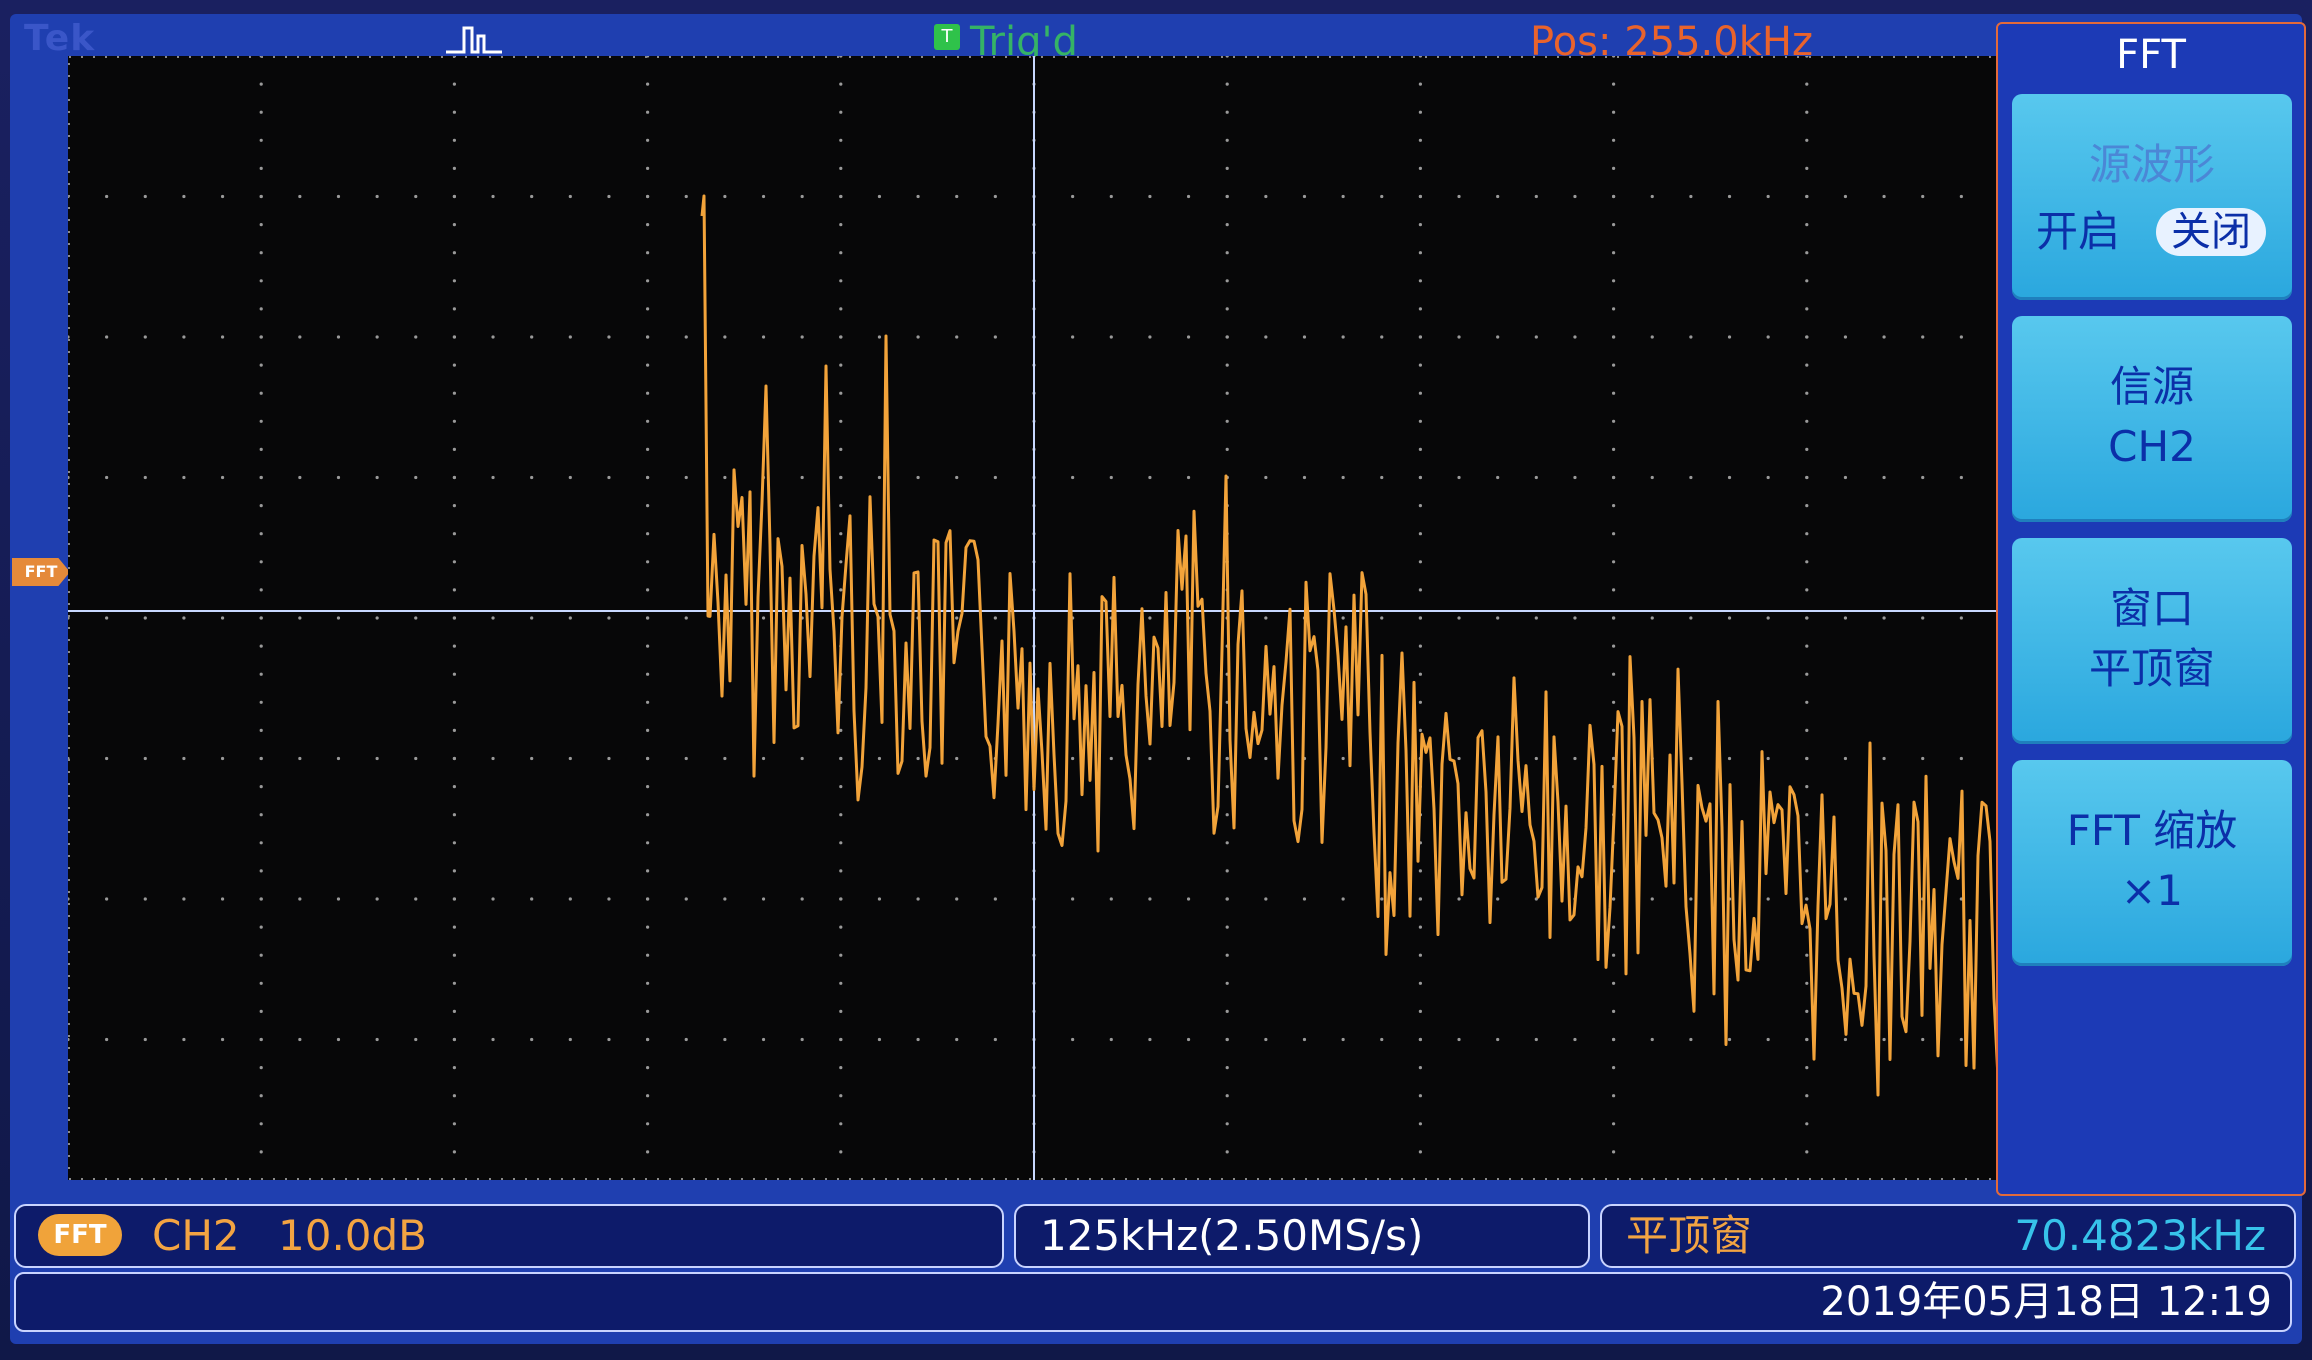  Describe the element at coordinates (2152, 641) in the screenshot. I see `window-button: 窗口 平顶窗` at that location.